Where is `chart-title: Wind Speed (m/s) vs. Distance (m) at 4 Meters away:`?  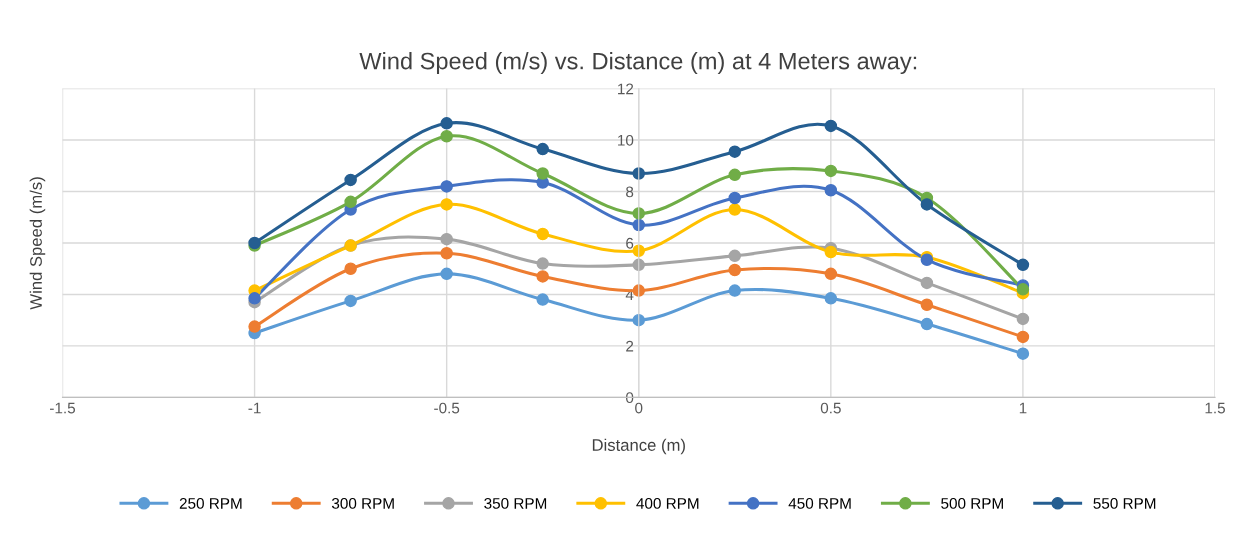
chart-title: Wind Speed (m/s) vs. Distance (m) at 4 Meters away: is located at coordinates (638, 63).